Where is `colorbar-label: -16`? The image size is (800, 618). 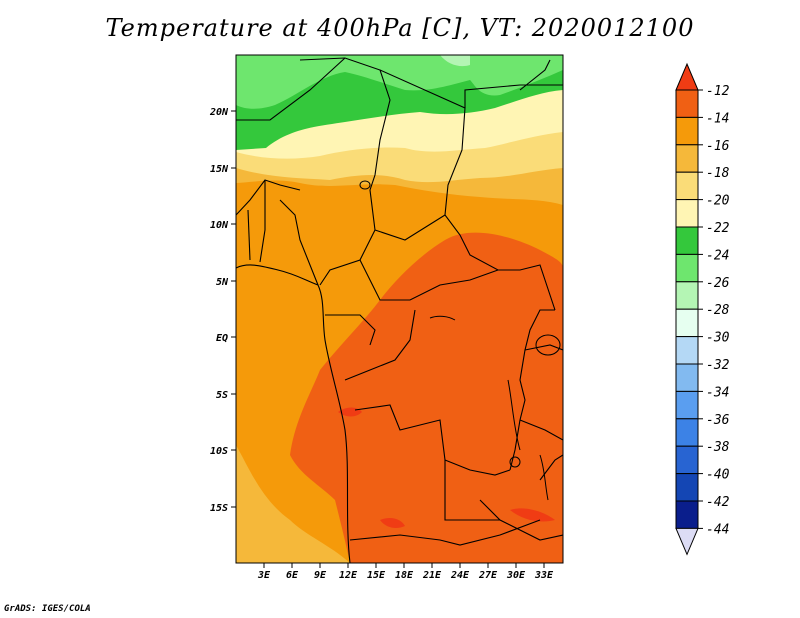 colorbar-label: -16 is located at coordinates (718, 146).